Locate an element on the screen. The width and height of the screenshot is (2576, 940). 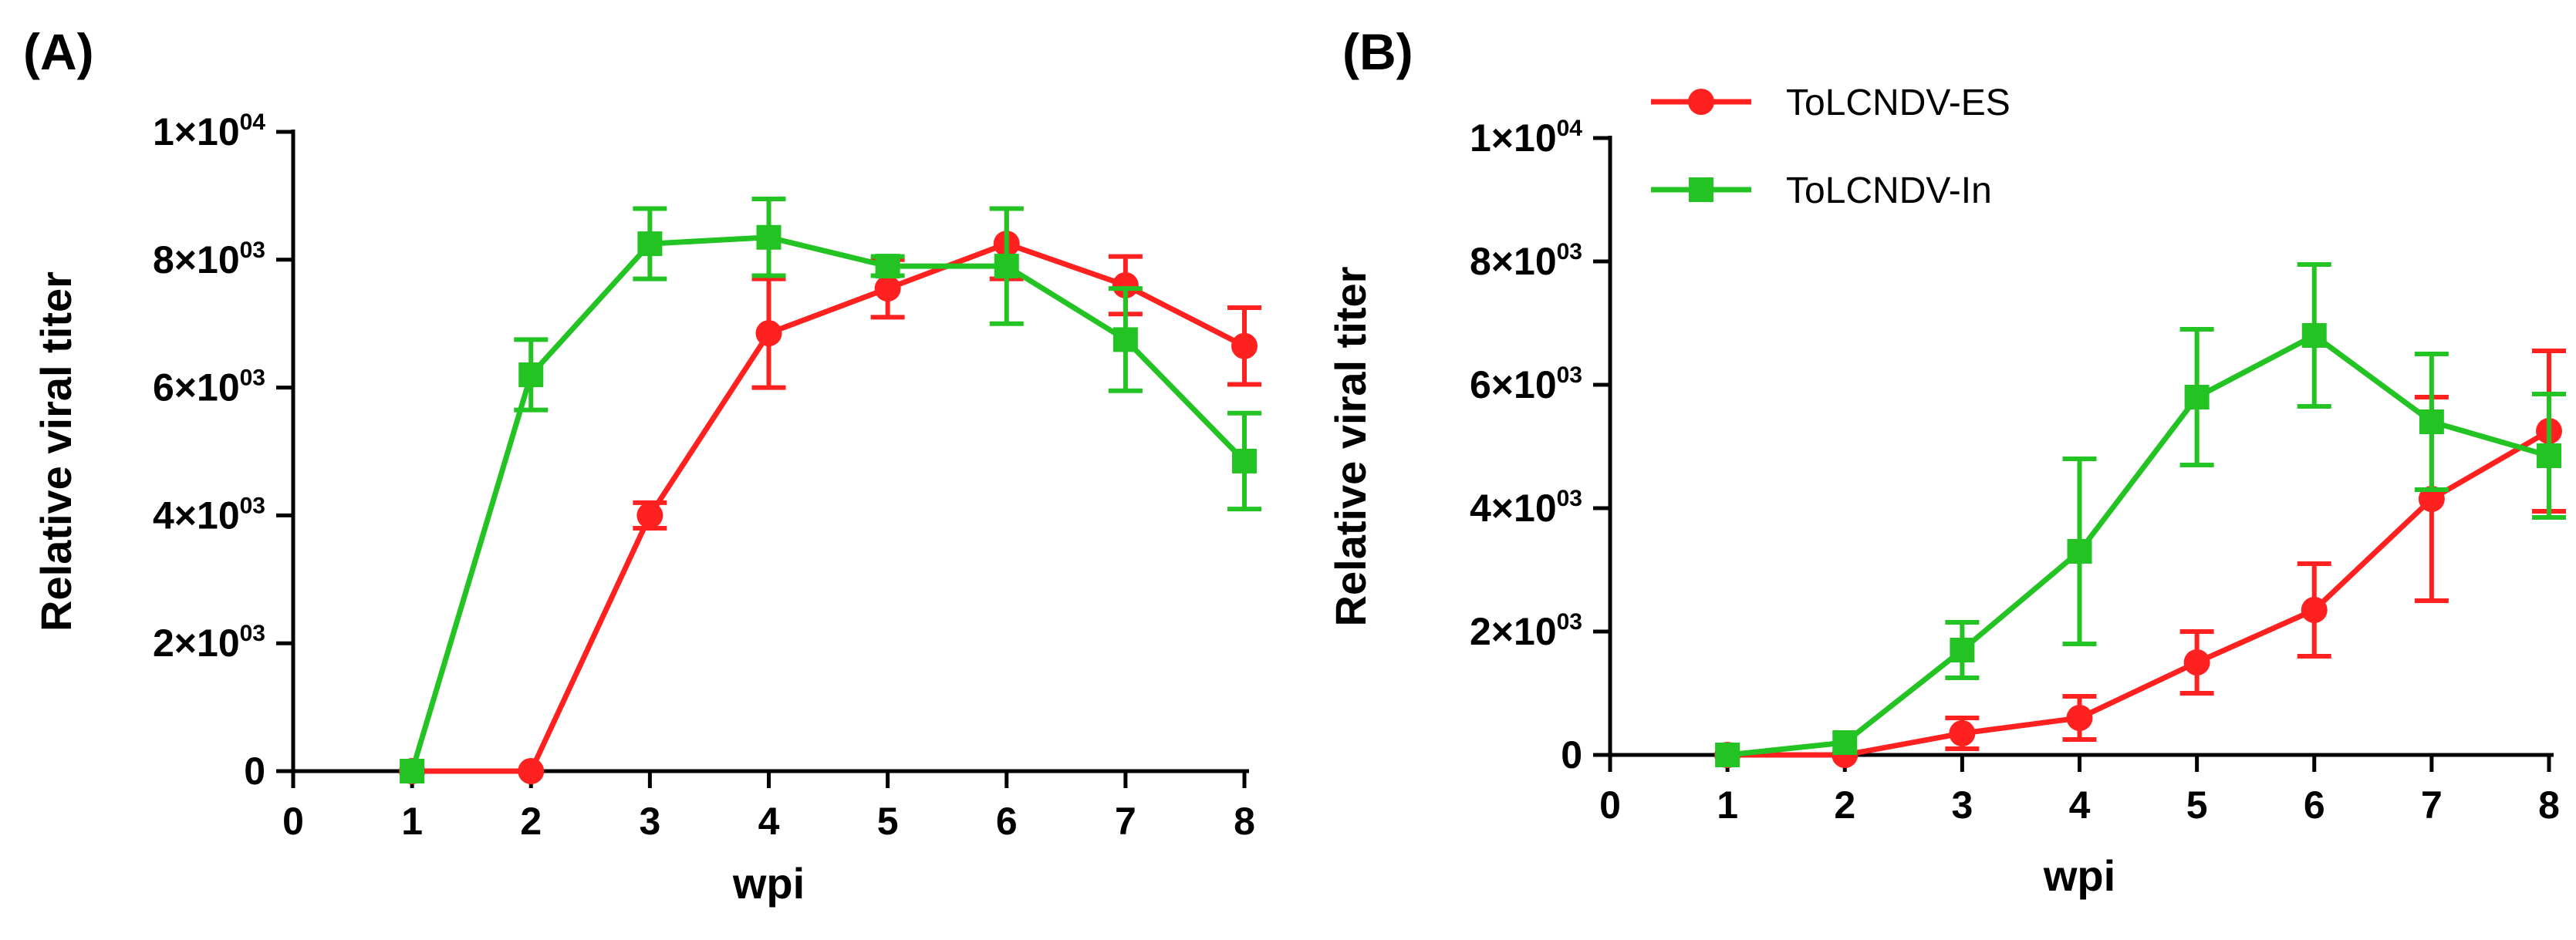
legend-label: ToLCNDV-ES is located at coordinates (1898, 103).